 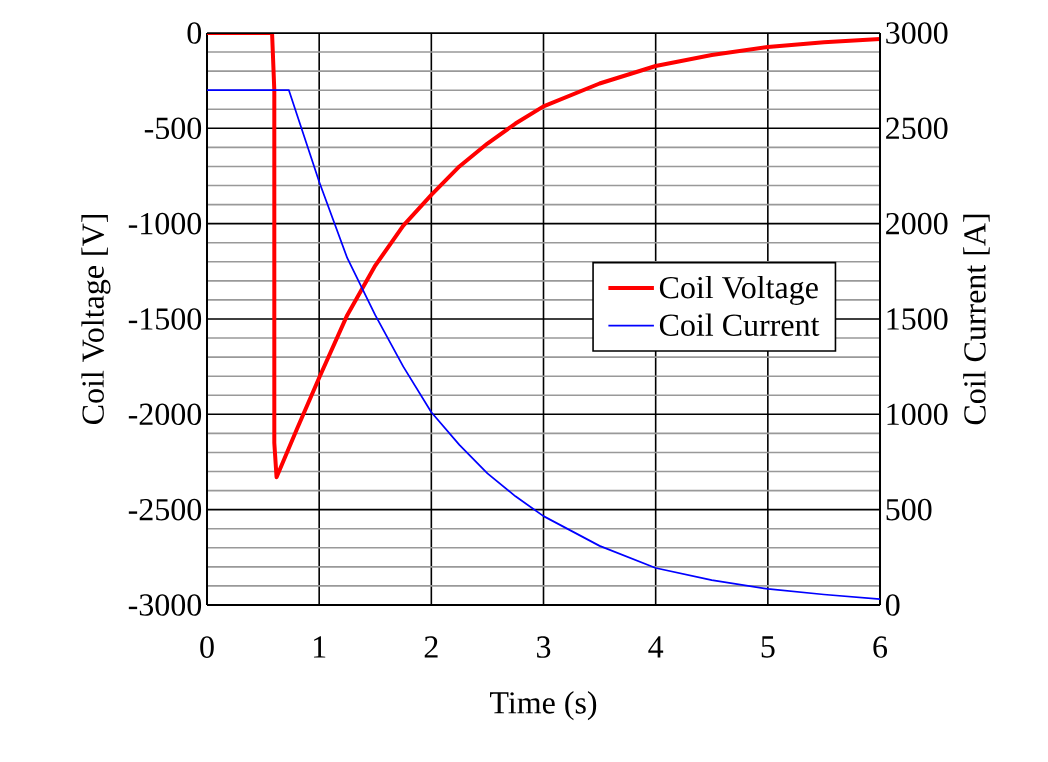 I want to click on y2-tick-label: 2000, so click(x=917, y=223).